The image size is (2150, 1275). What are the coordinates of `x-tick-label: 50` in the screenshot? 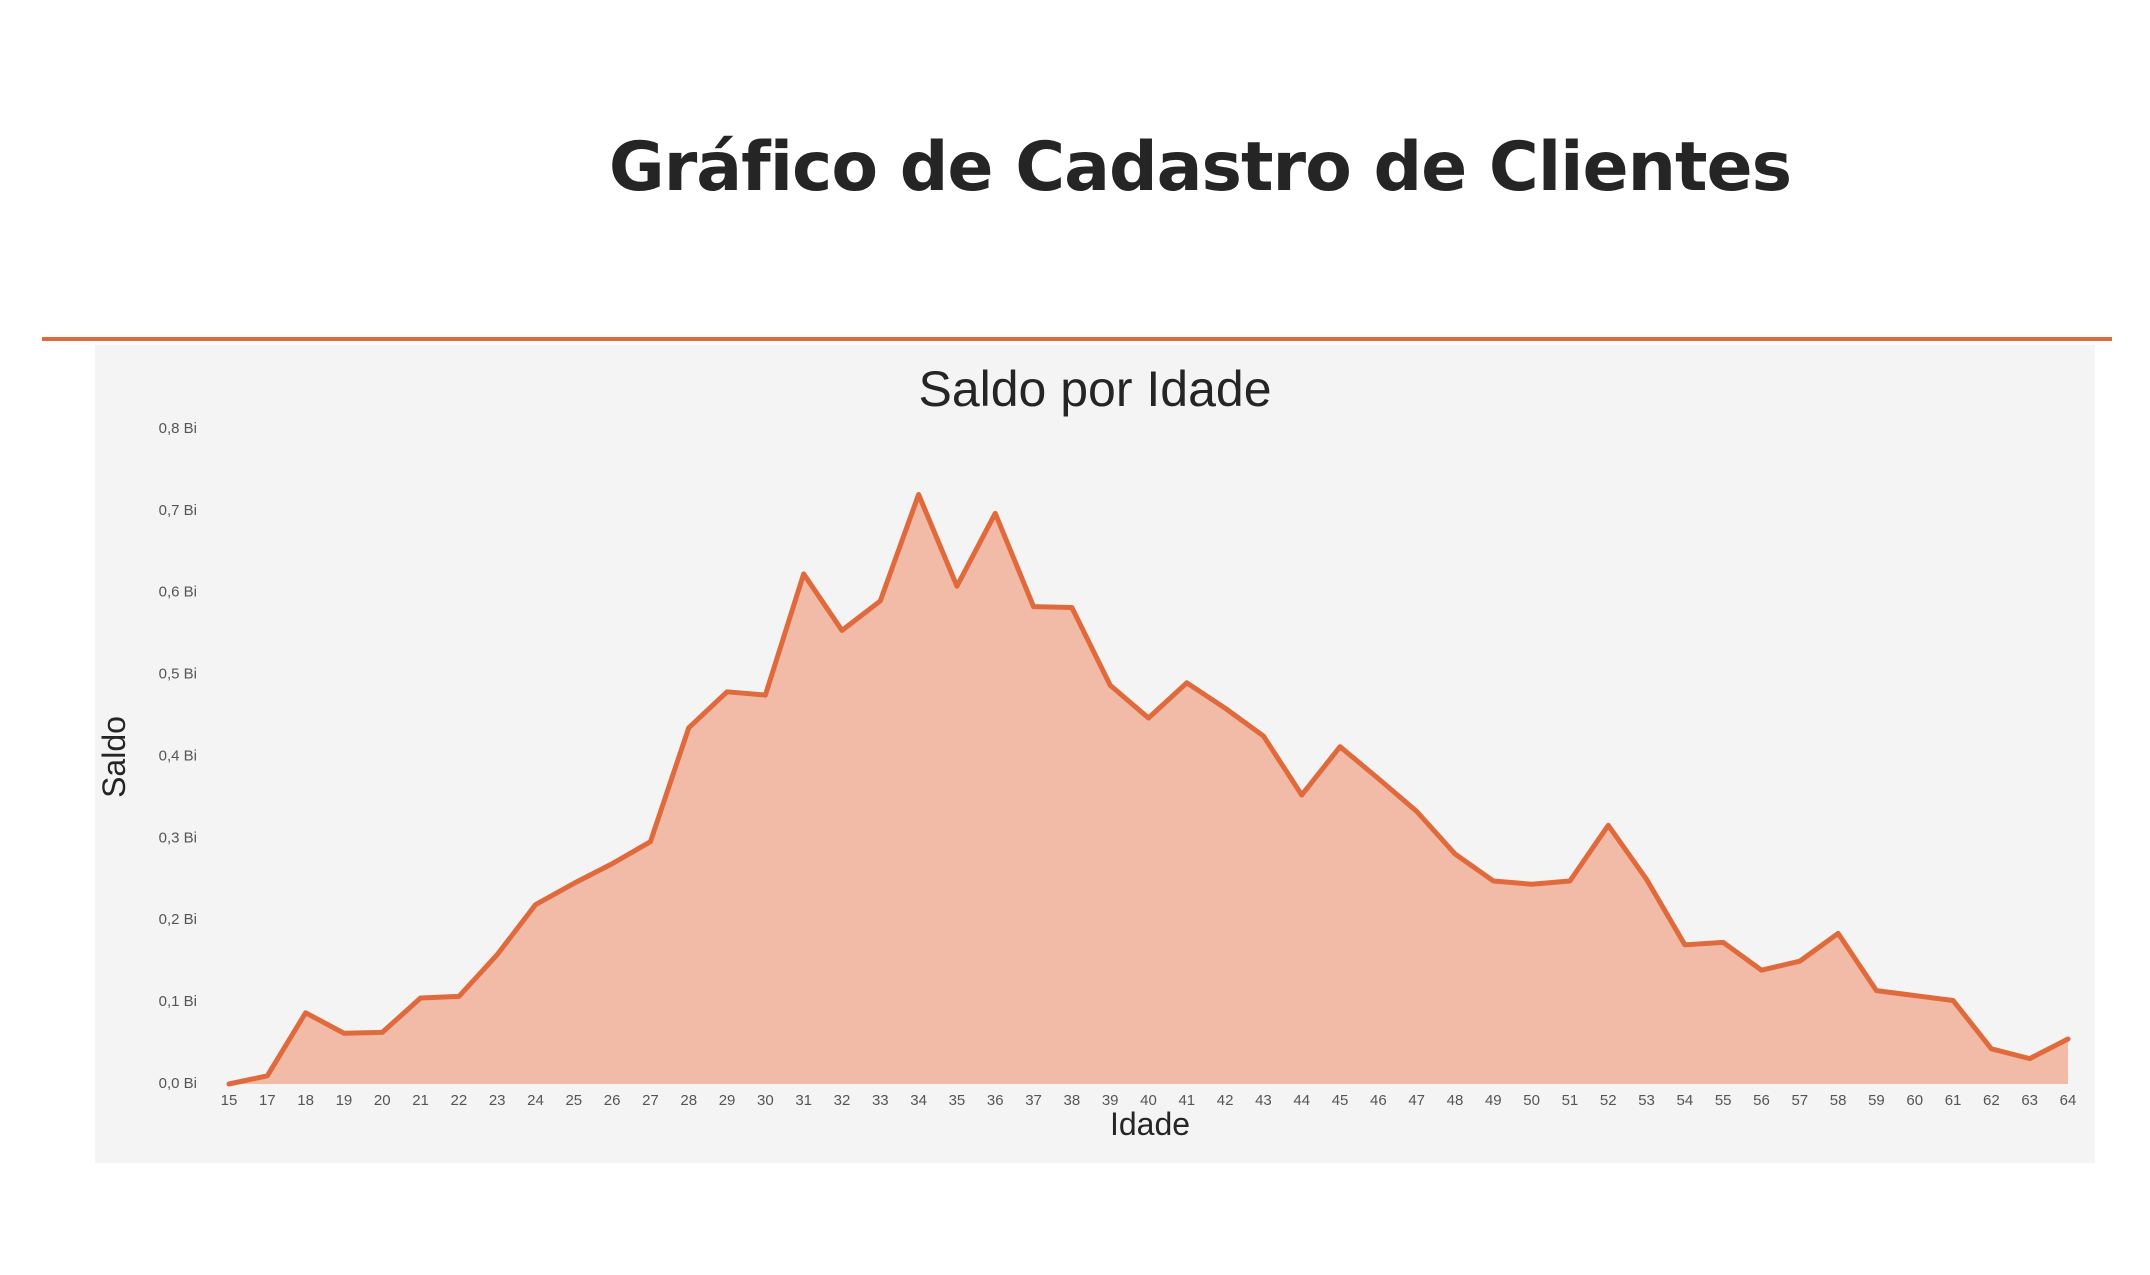 It's located at (1531, 1100).